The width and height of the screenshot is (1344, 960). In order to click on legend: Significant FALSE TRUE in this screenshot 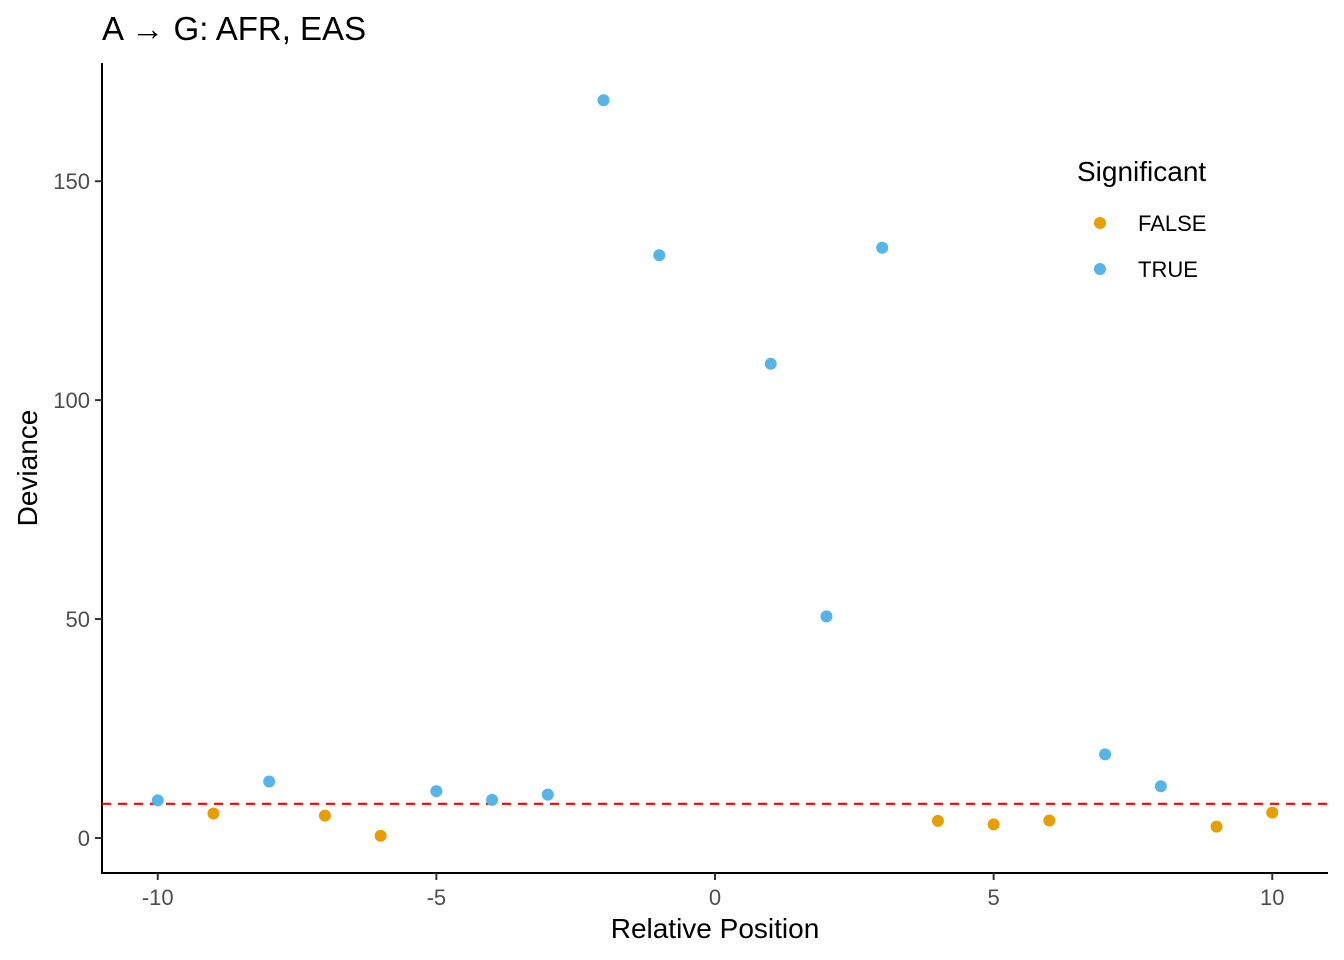, I will do `click(1141, 219)`.